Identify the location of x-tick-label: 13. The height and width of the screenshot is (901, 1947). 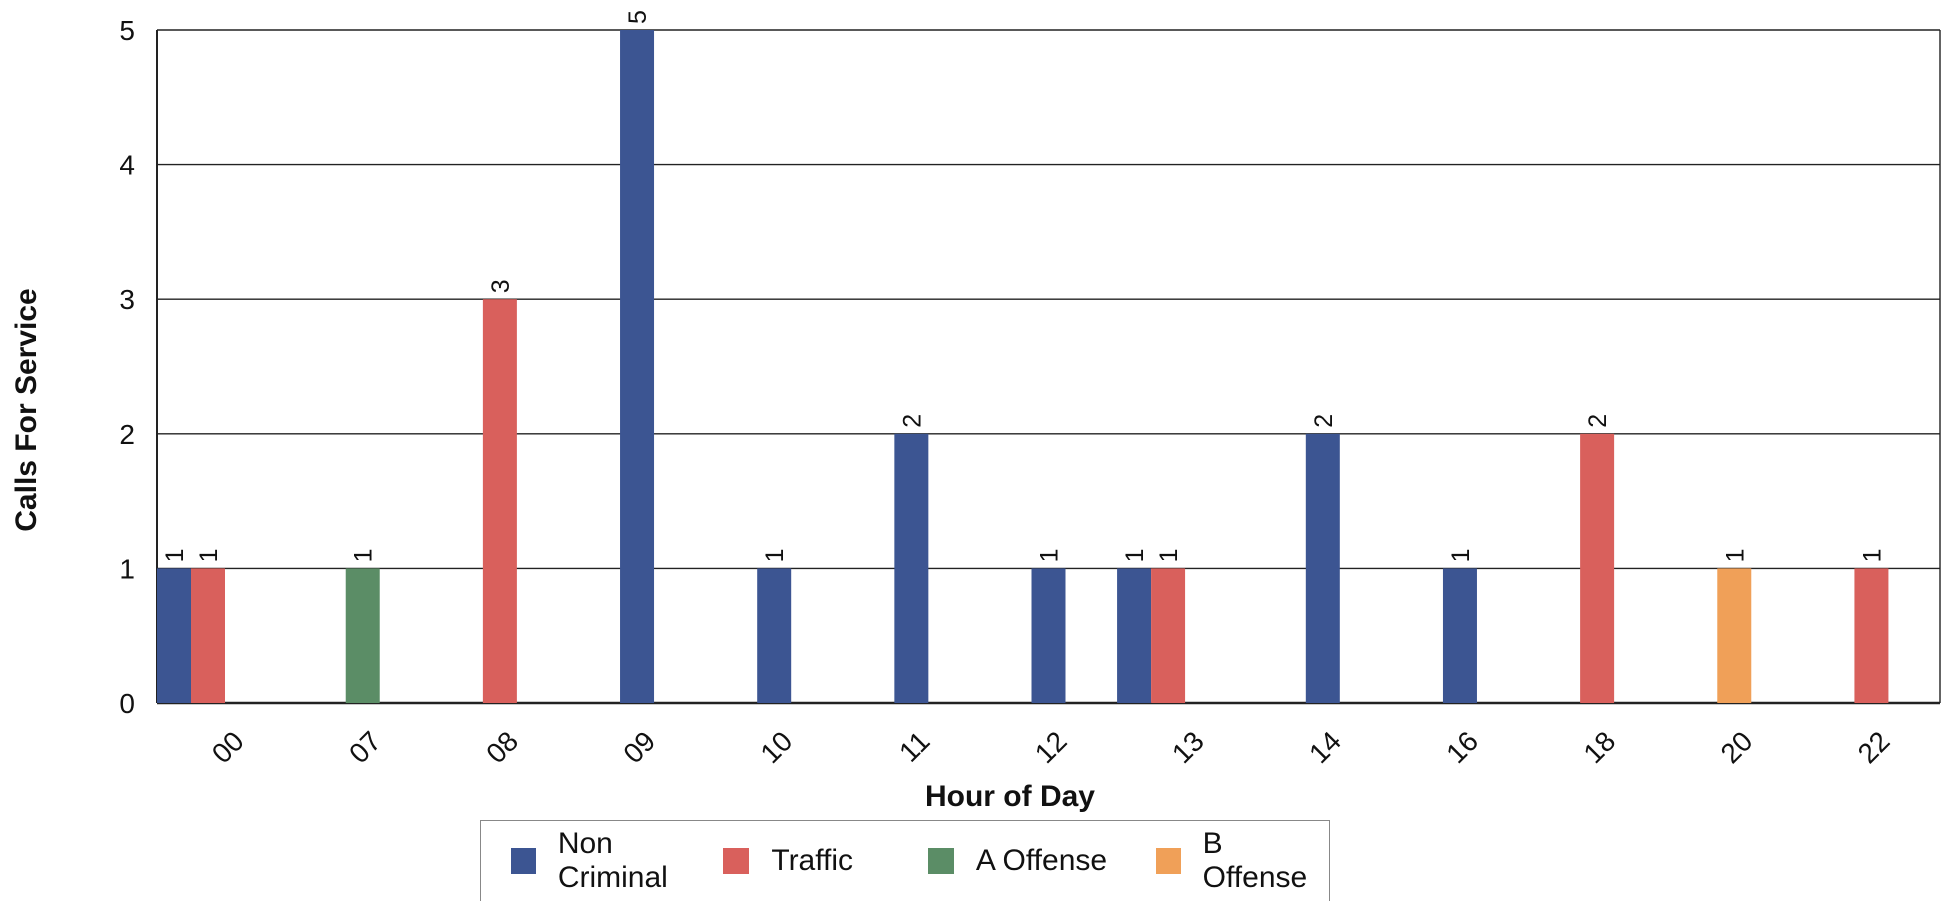
(1188, 747).